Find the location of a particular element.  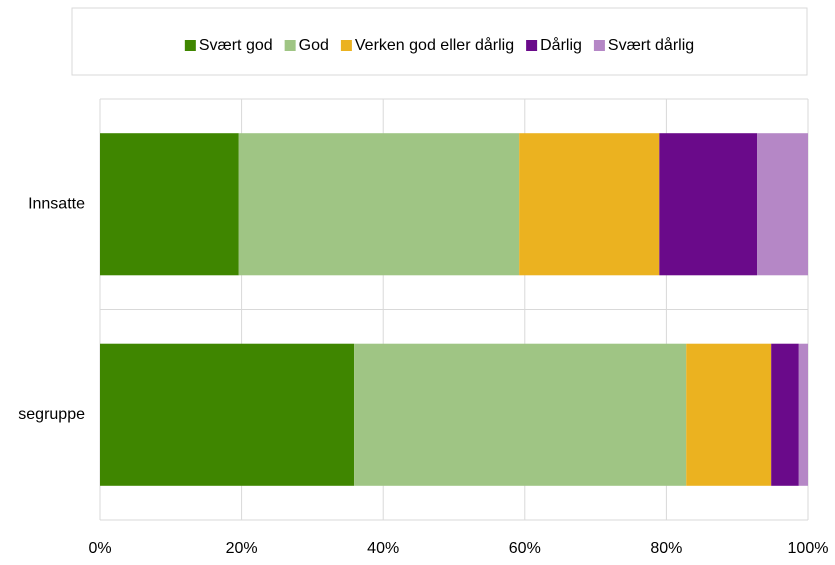

x-tick-label: 40% is located at coordinates (383, 548).